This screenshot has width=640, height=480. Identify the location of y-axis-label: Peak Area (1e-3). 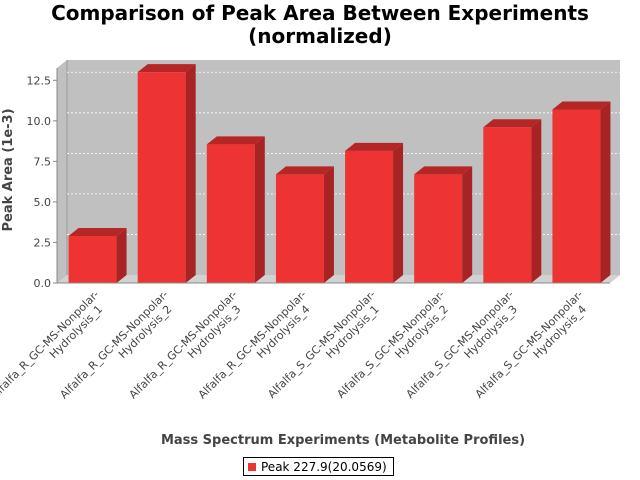
(8, 169).